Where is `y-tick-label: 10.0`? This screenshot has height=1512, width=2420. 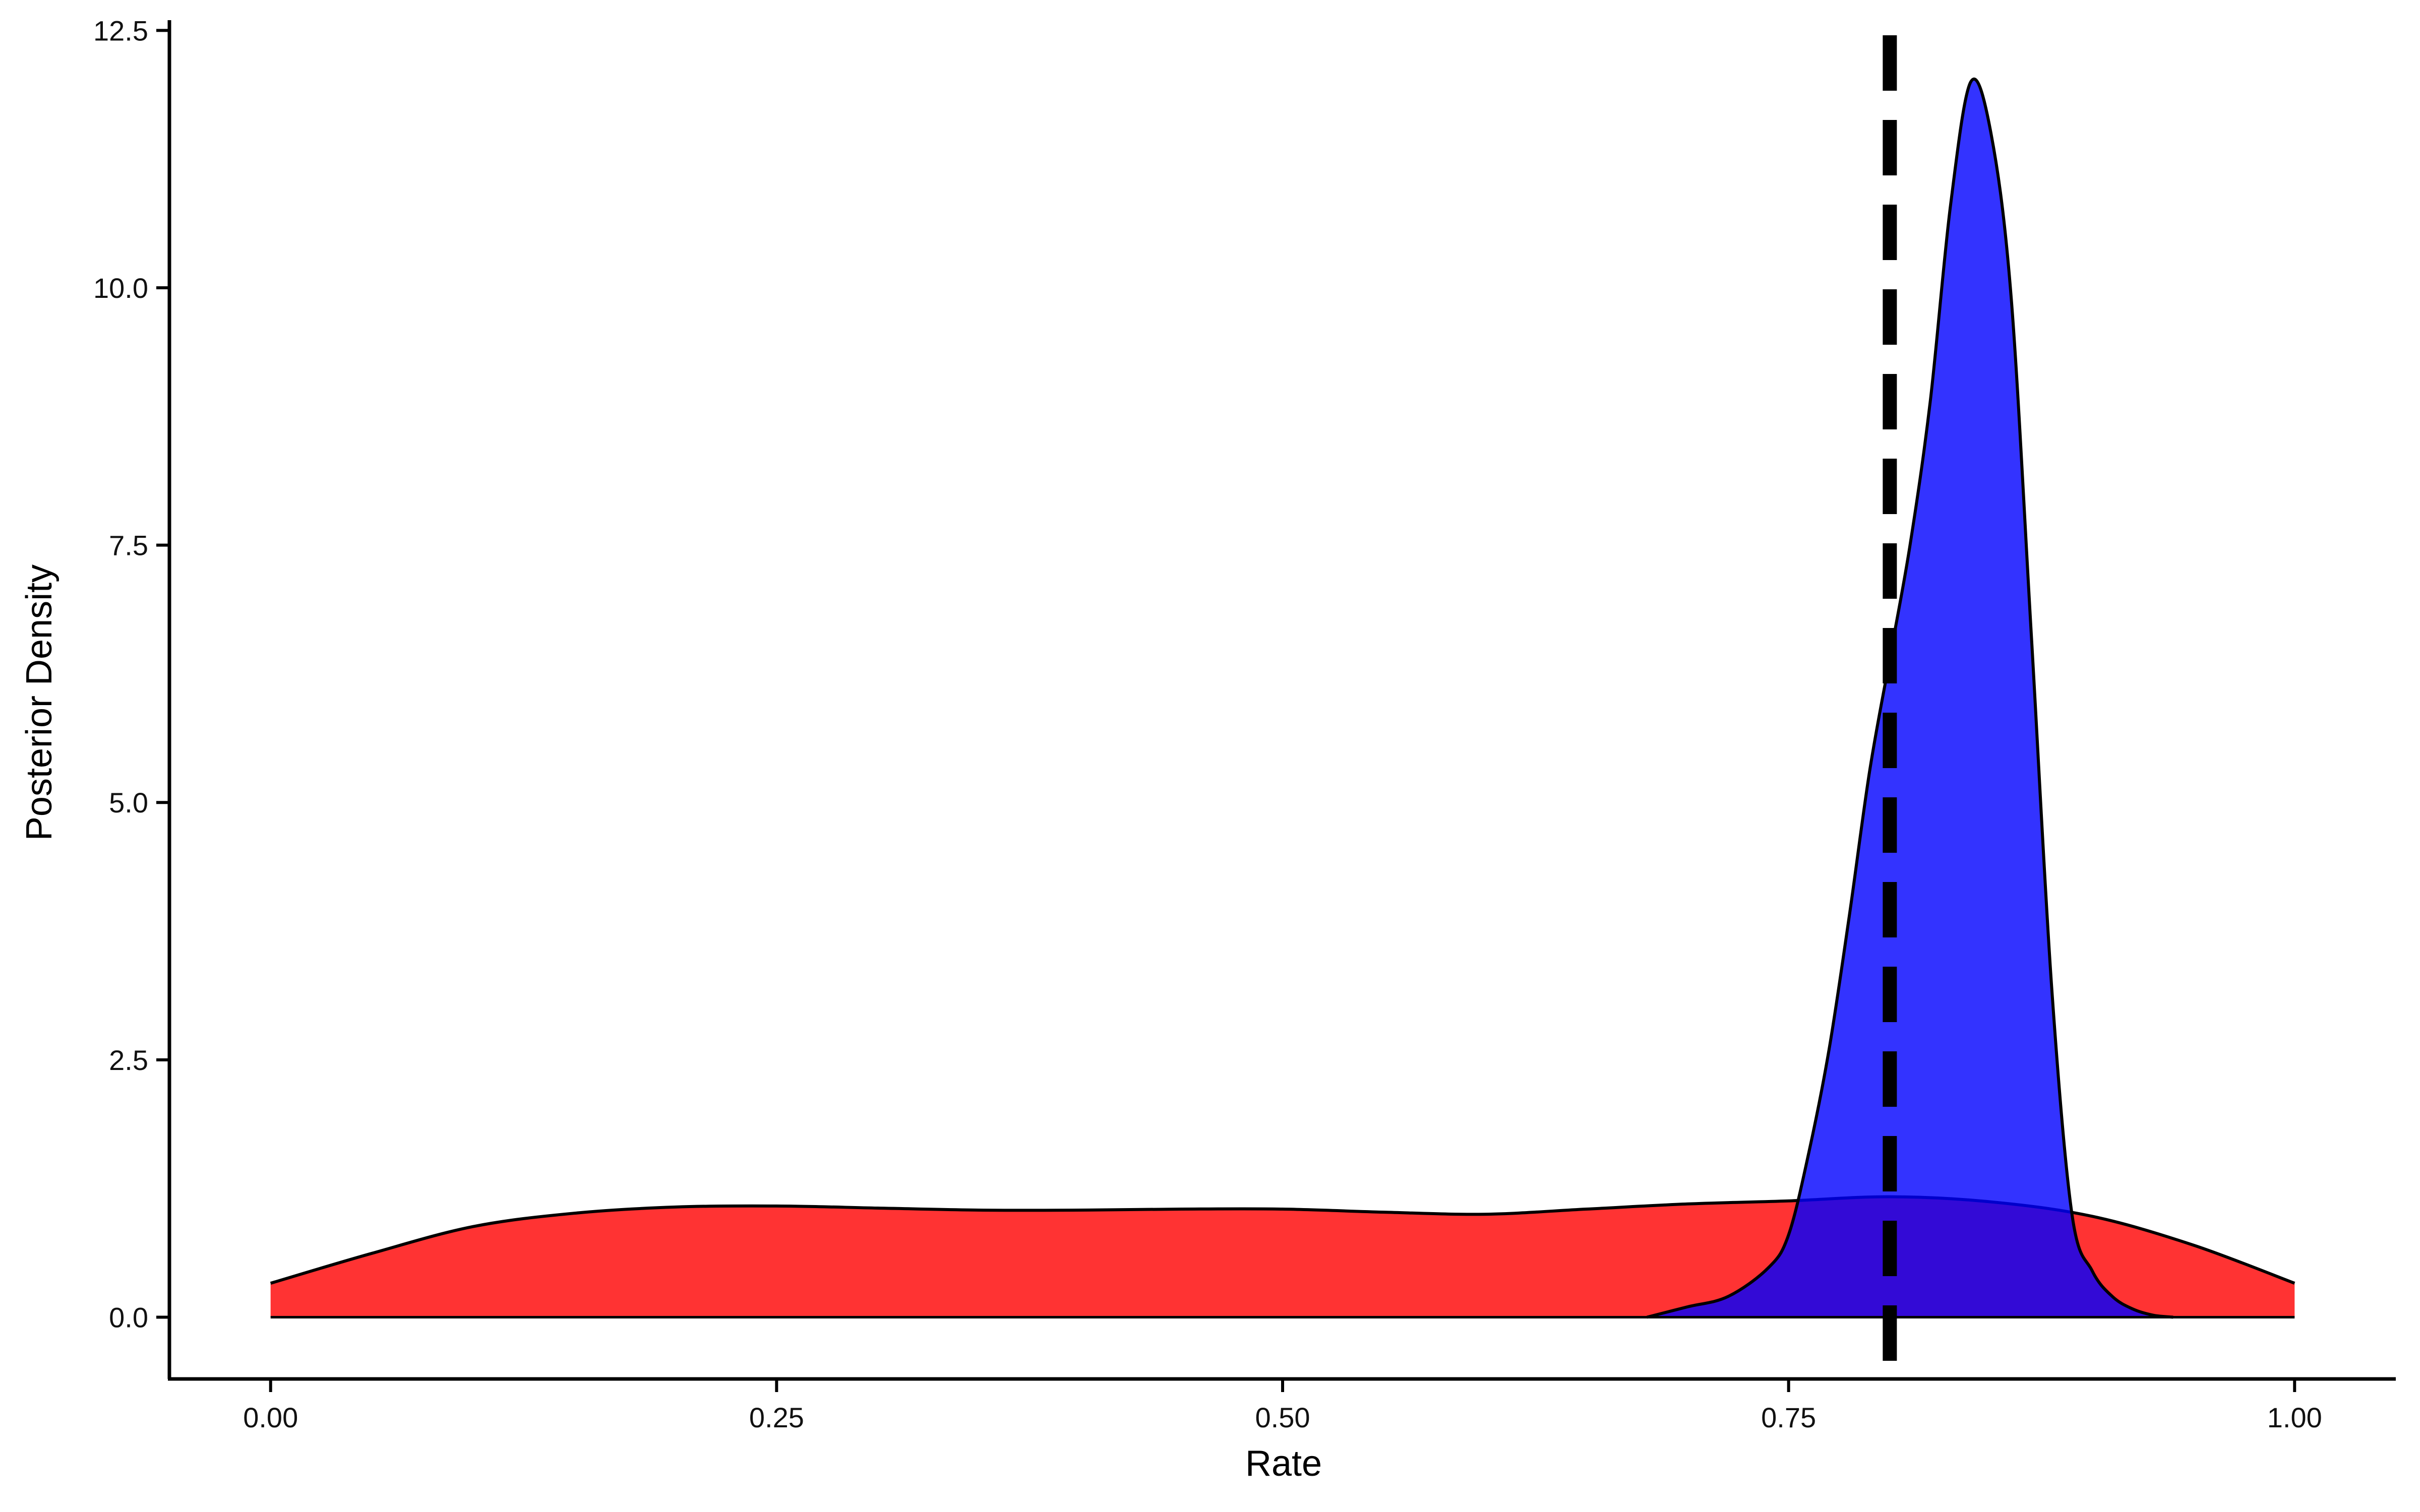 y-tick-label: 10.0 is located at coordinates (120, 288).